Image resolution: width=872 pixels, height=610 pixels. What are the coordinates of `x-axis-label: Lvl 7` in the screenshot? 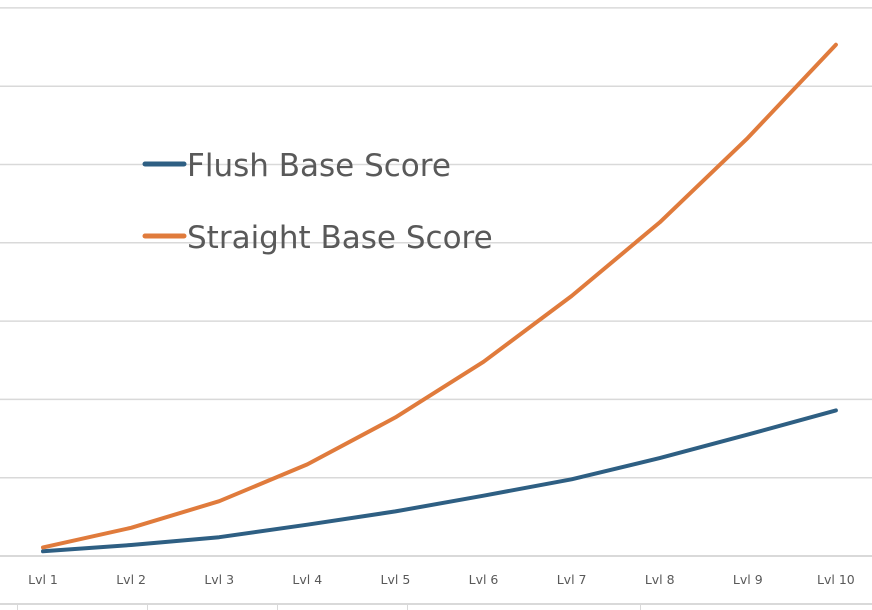 It's located at (572, 579).